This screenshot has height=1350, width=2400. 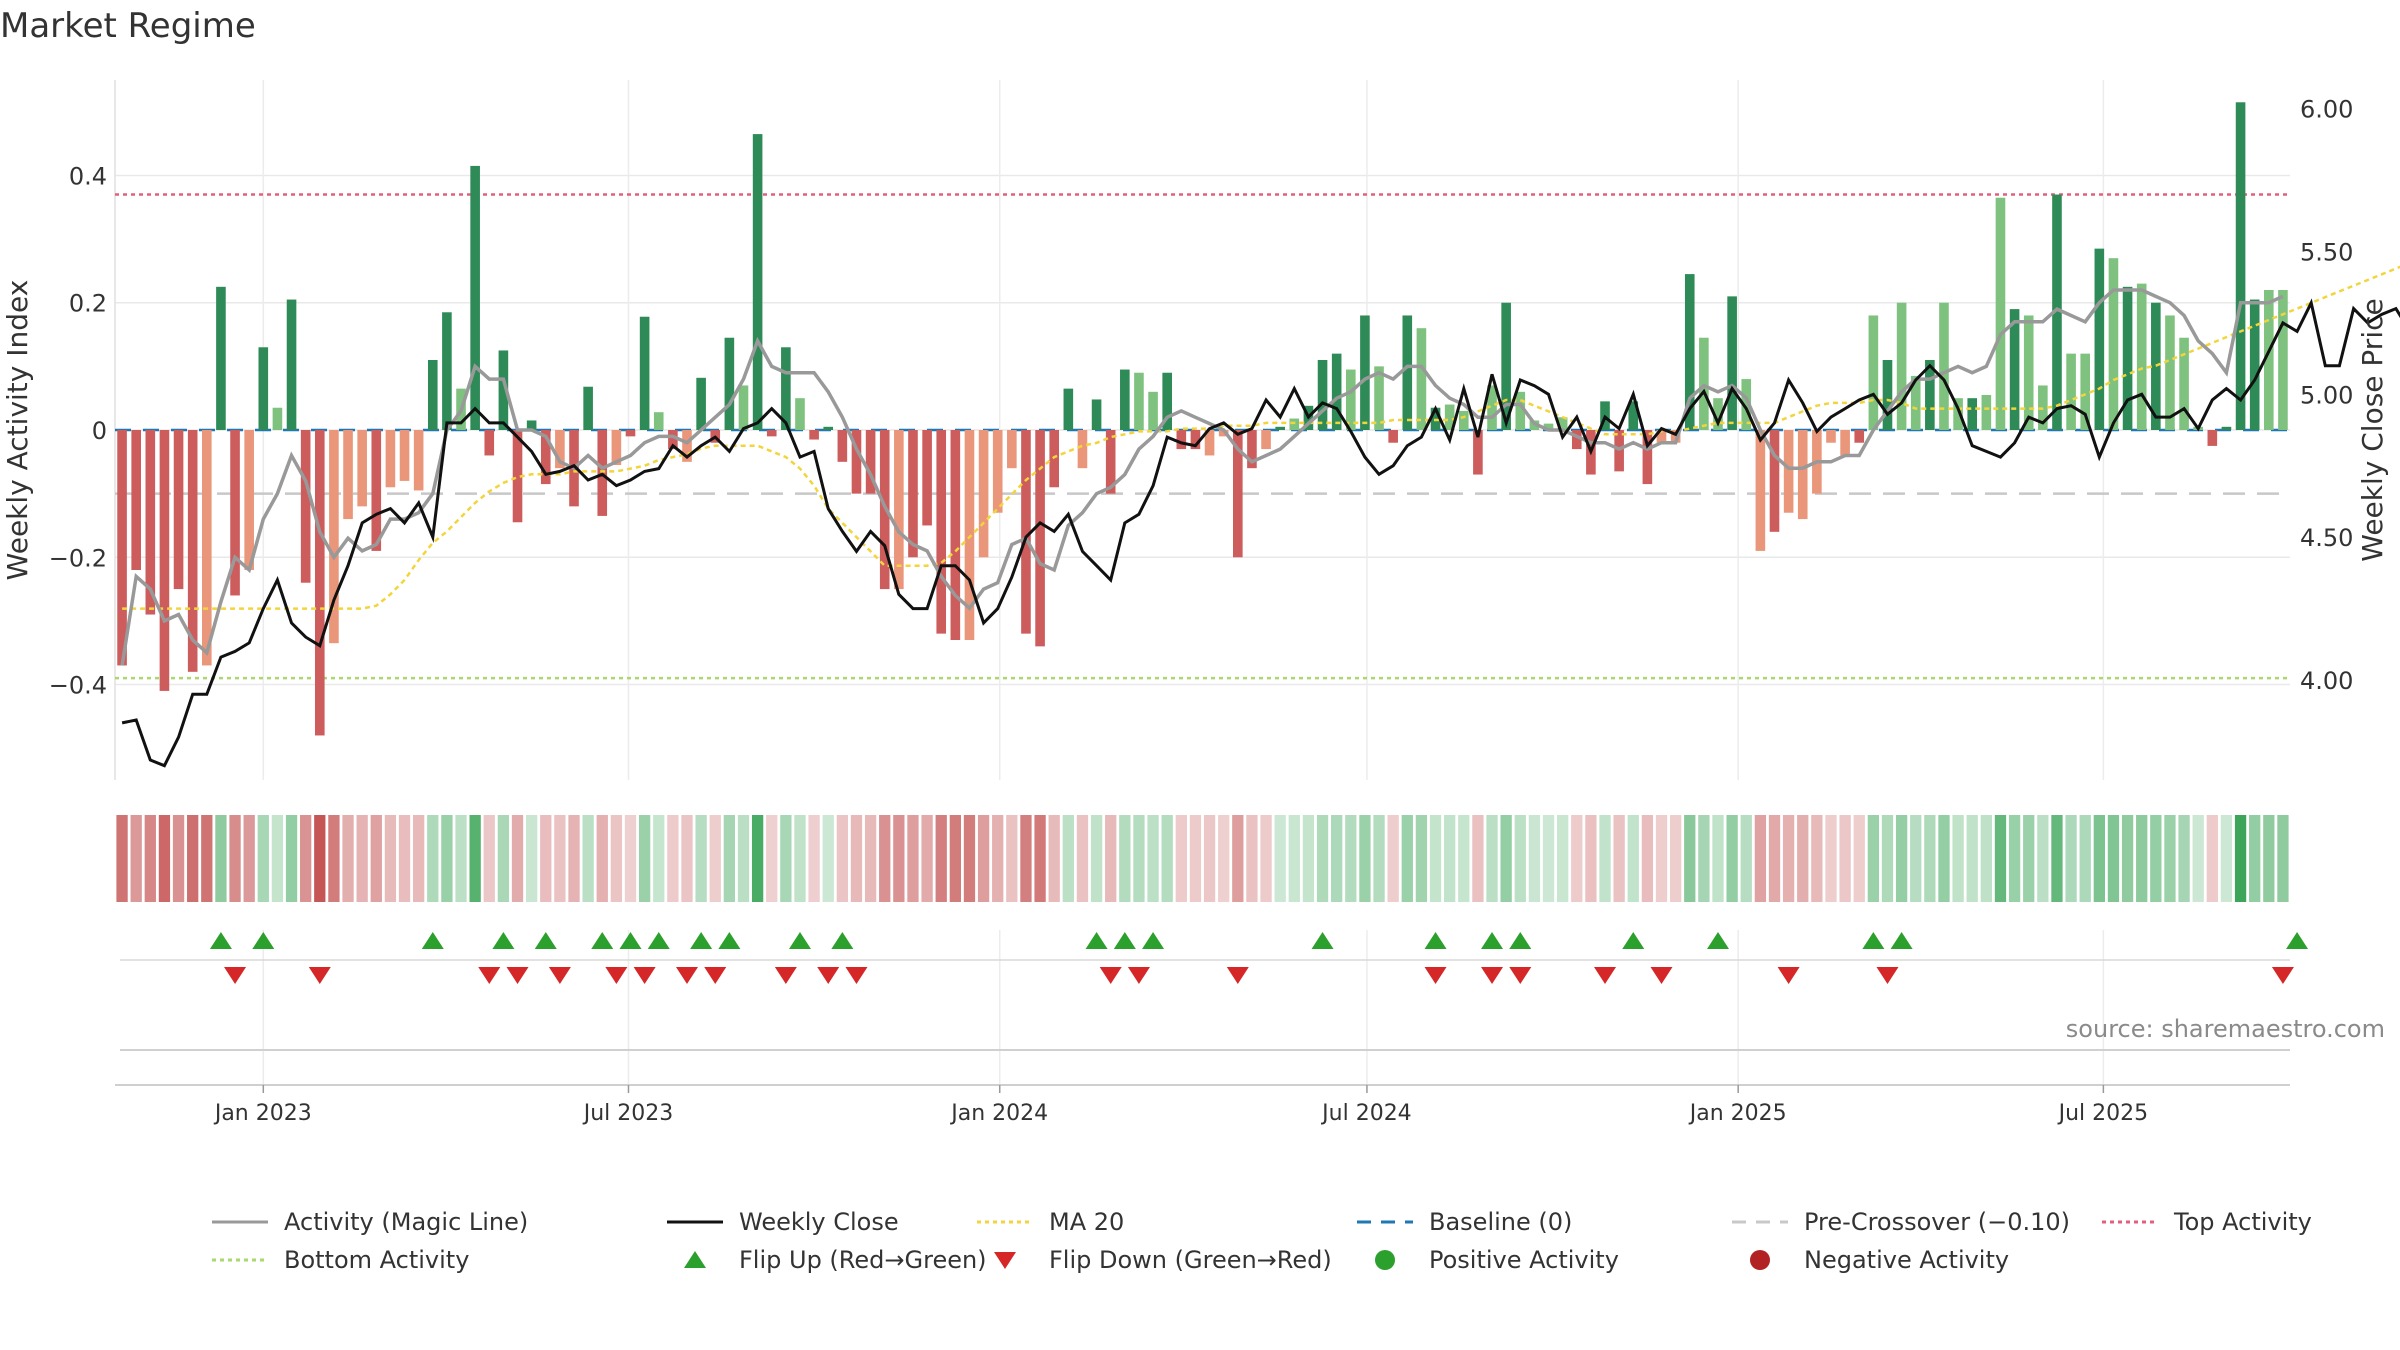 I want to click on y-left-tick-label: 0.2, so click(x=88, y=304).